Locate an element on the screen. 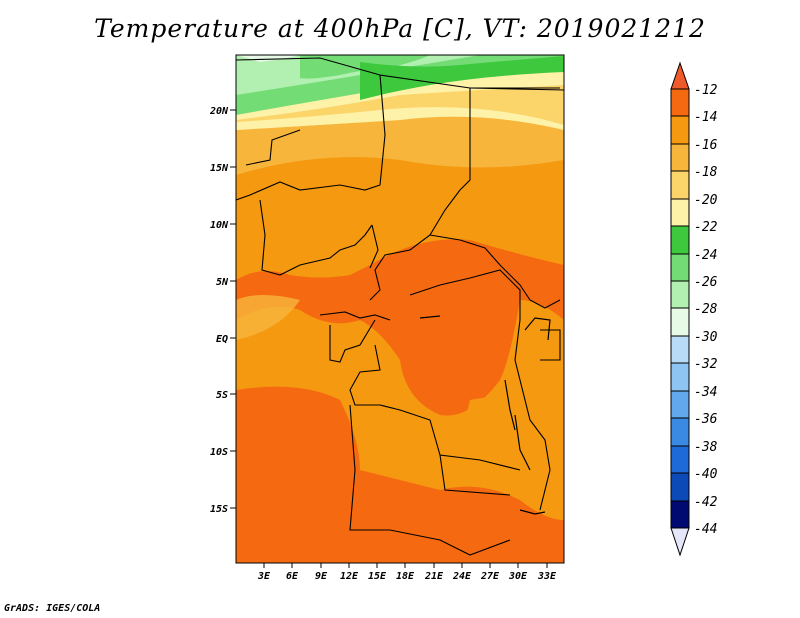 This screenshot has height=618, width=800. lon-tick-label: 24E is located at coordinates (462, 576).